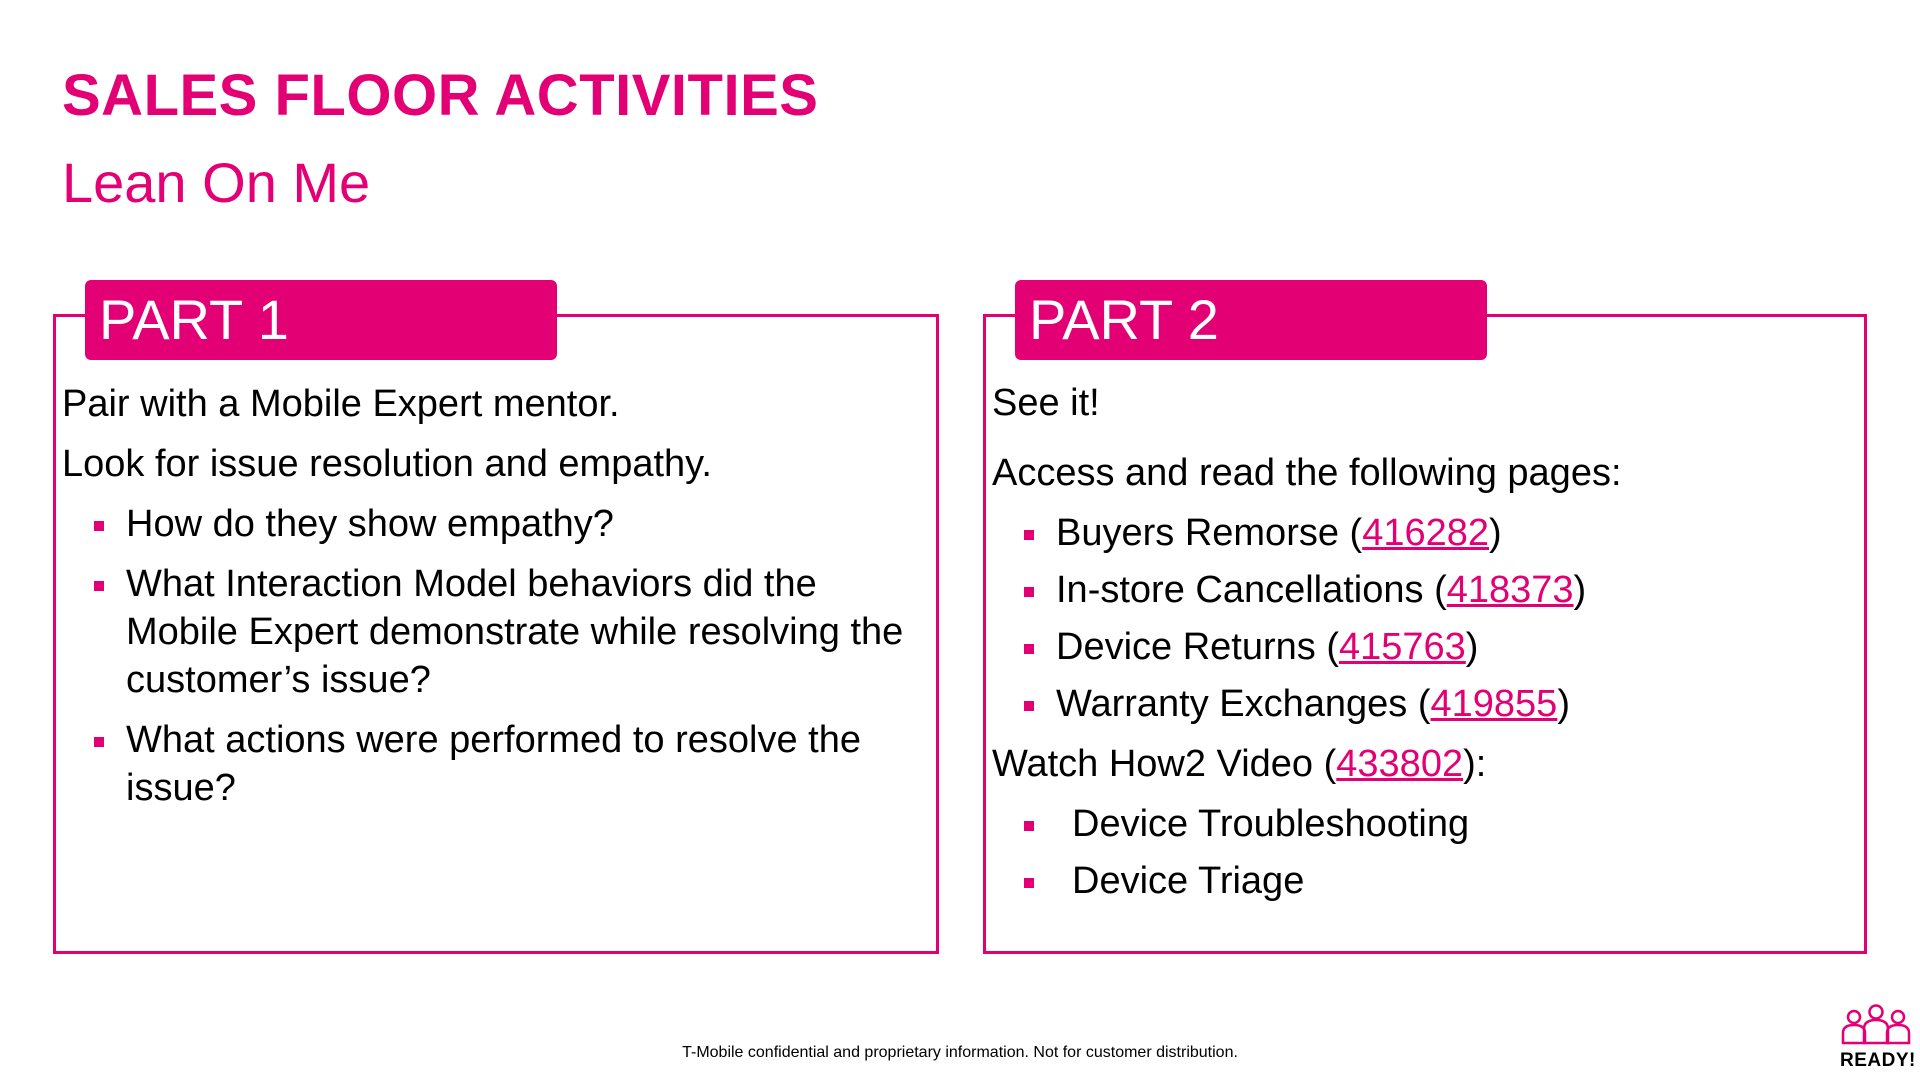  I want to click on part-2-tab: PART 2, so click(1251, 320).